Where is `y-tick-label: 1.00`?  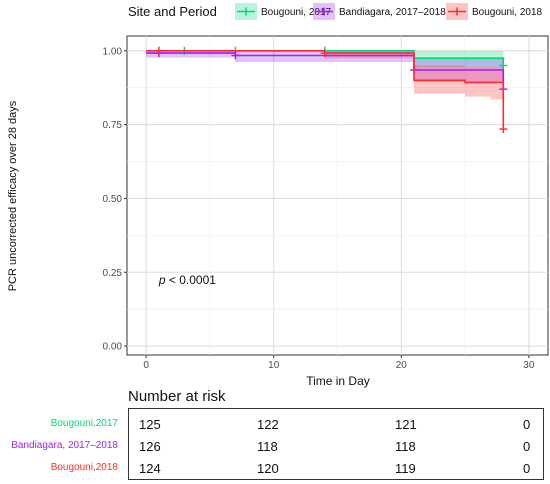 y-tick-label: 1.00 is located at coordinates (113, 51).